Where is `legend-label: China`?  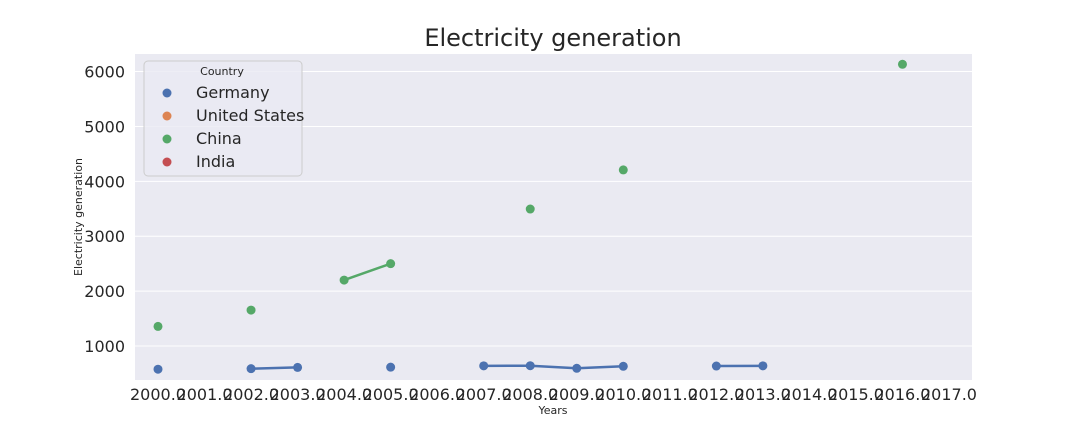 legend-label: China is located at coordinates (219, 138).